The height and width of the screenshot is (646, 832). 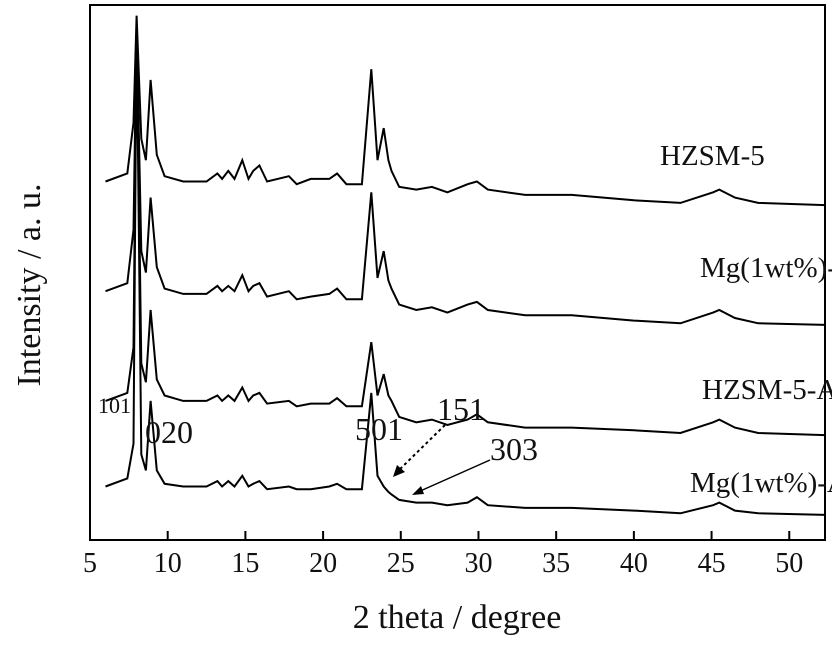 I want to click on x-tick-label: 50, so click(x=789, y=563).